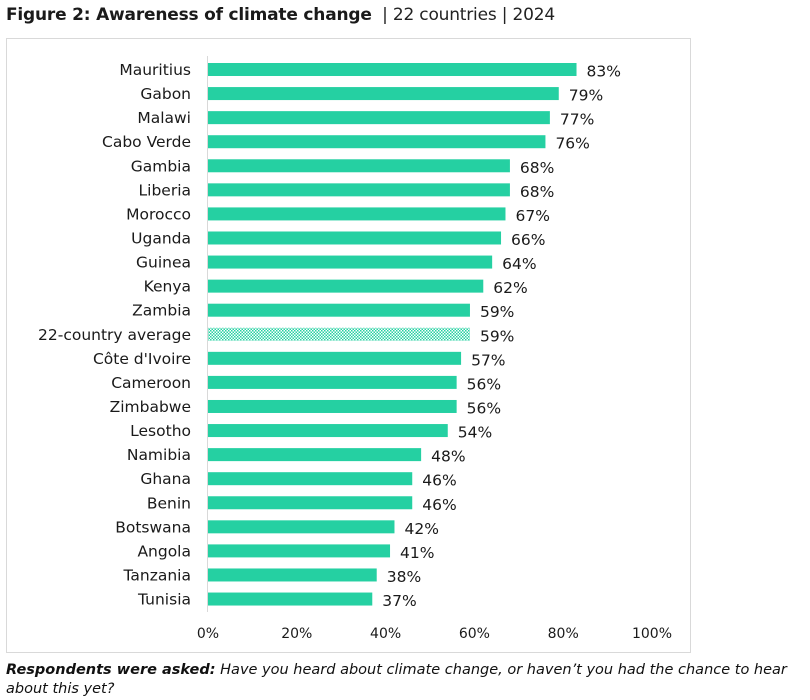  I want to click on x-tick-label: 0%, so click(208, 634).